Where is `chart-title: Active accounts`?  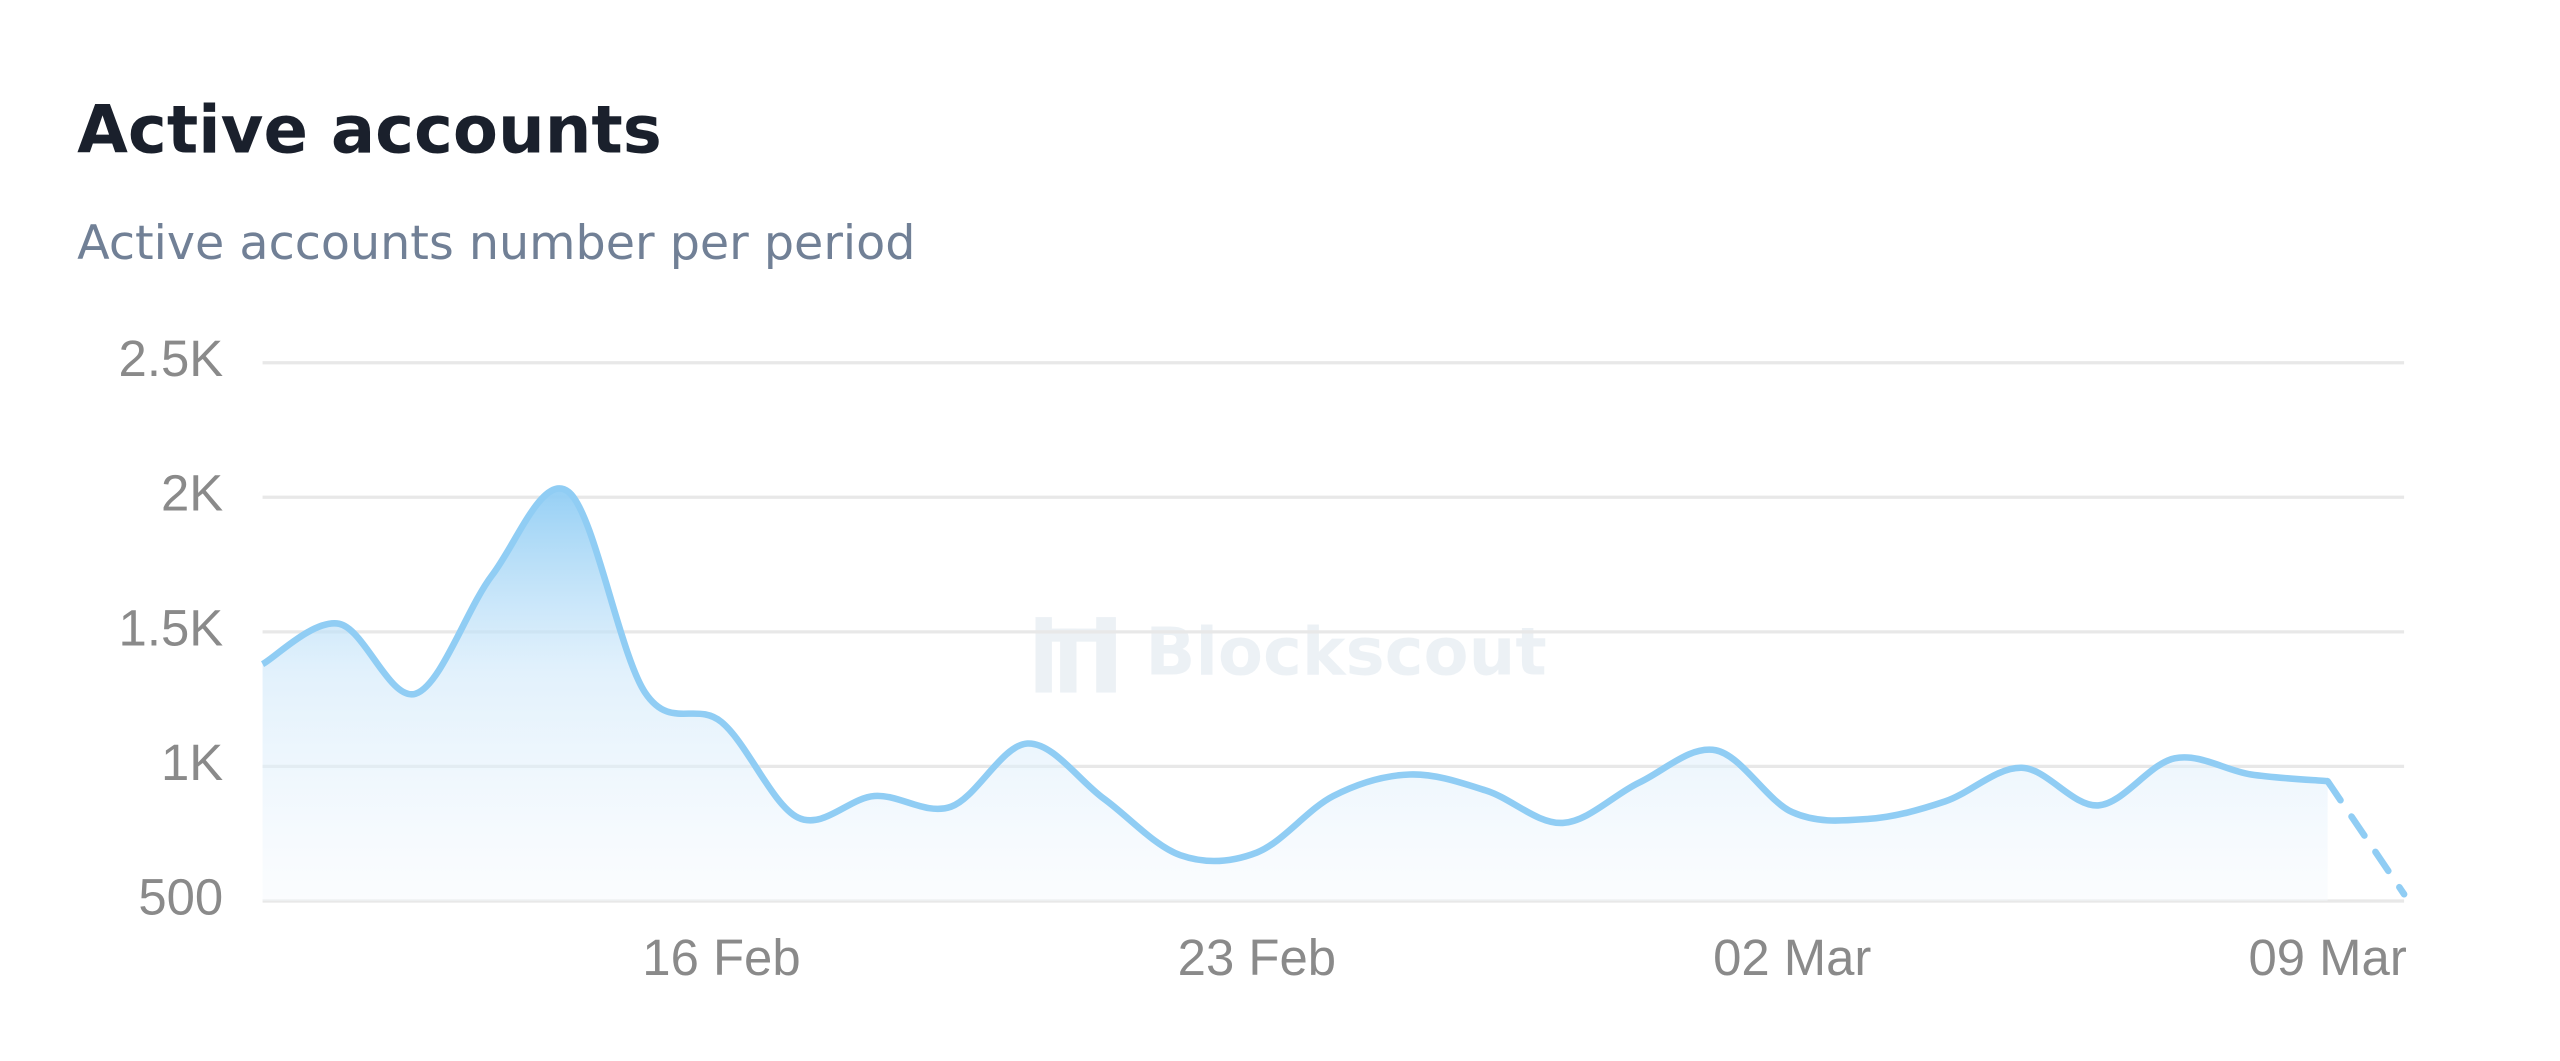
chart-title: Active accounts is located at coordinates (369, 131).